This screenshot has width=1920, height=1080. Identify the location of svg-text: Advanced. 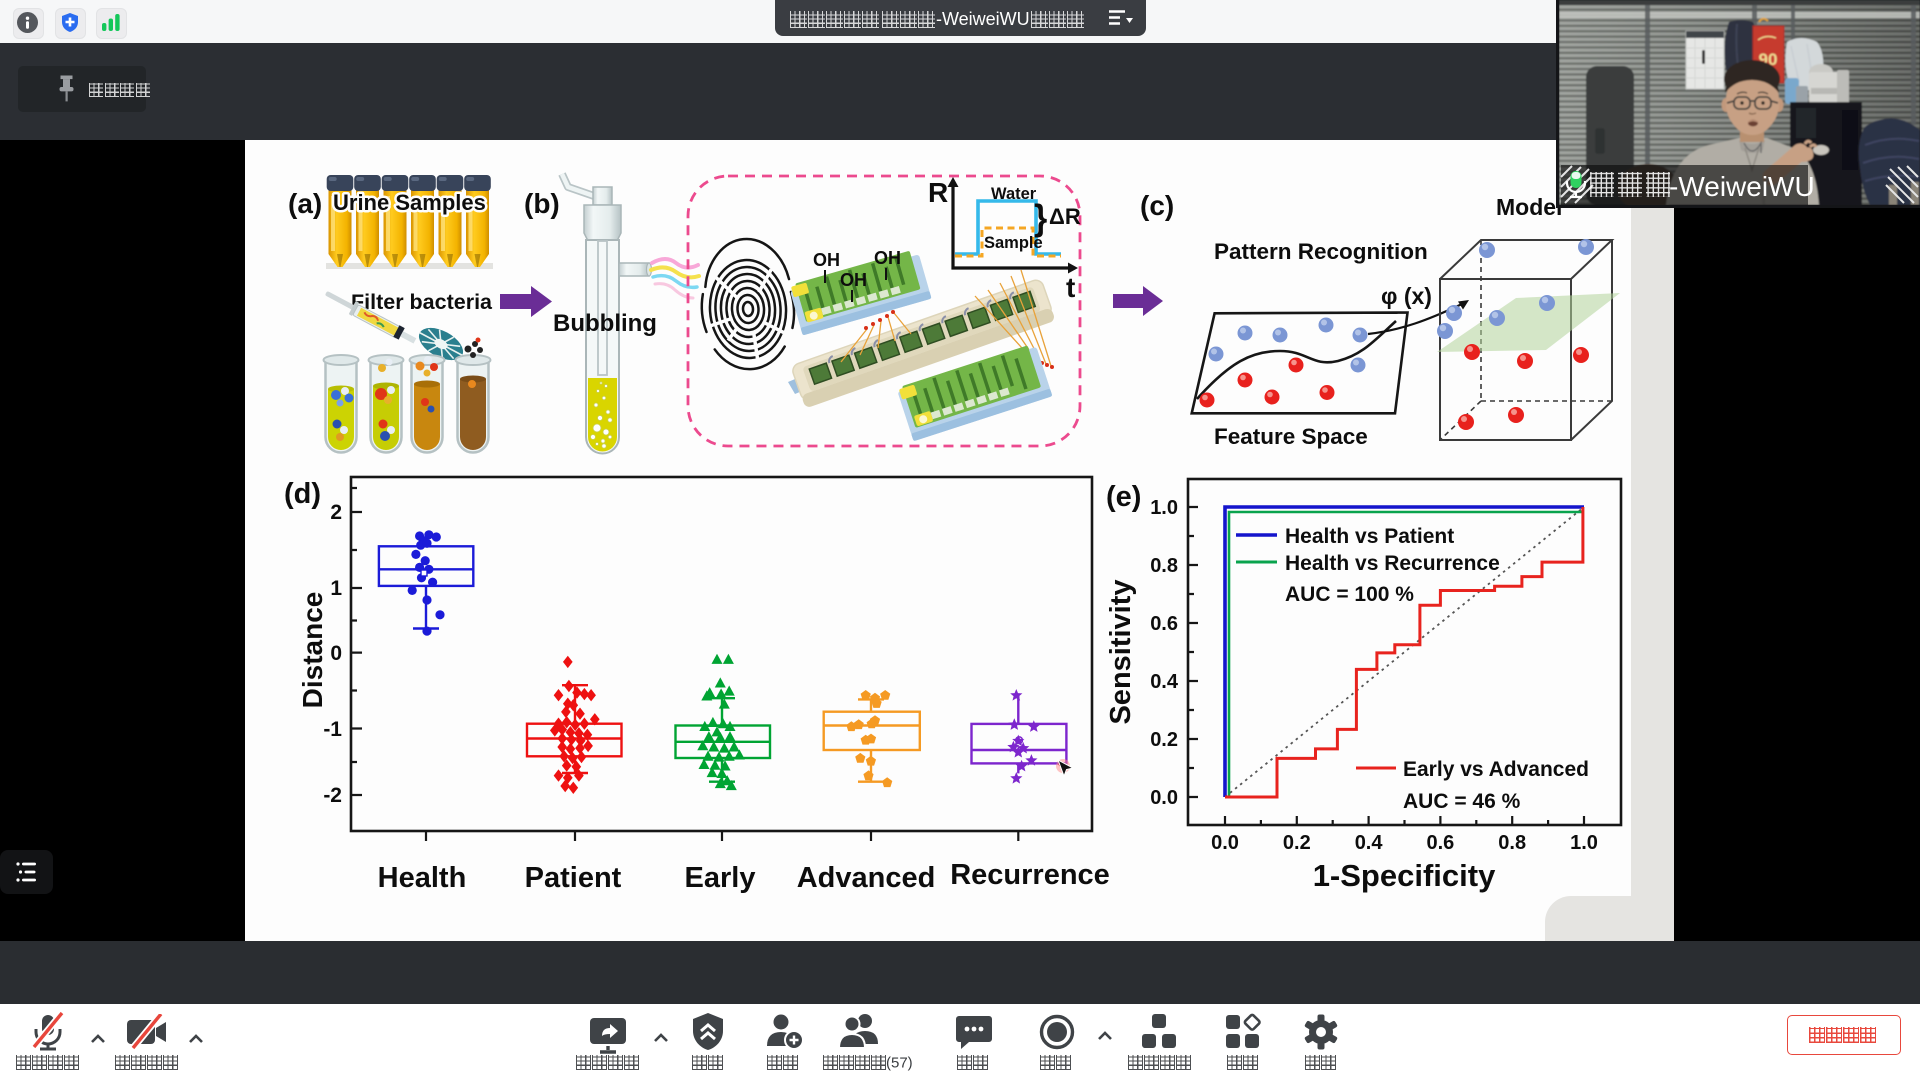
(866, 878).